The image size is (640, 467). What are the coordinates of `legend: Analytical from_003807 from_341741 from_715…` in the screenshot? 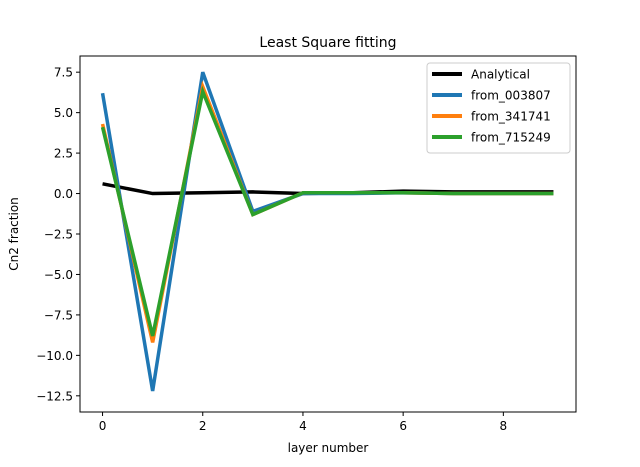 It's located at (498, 108).